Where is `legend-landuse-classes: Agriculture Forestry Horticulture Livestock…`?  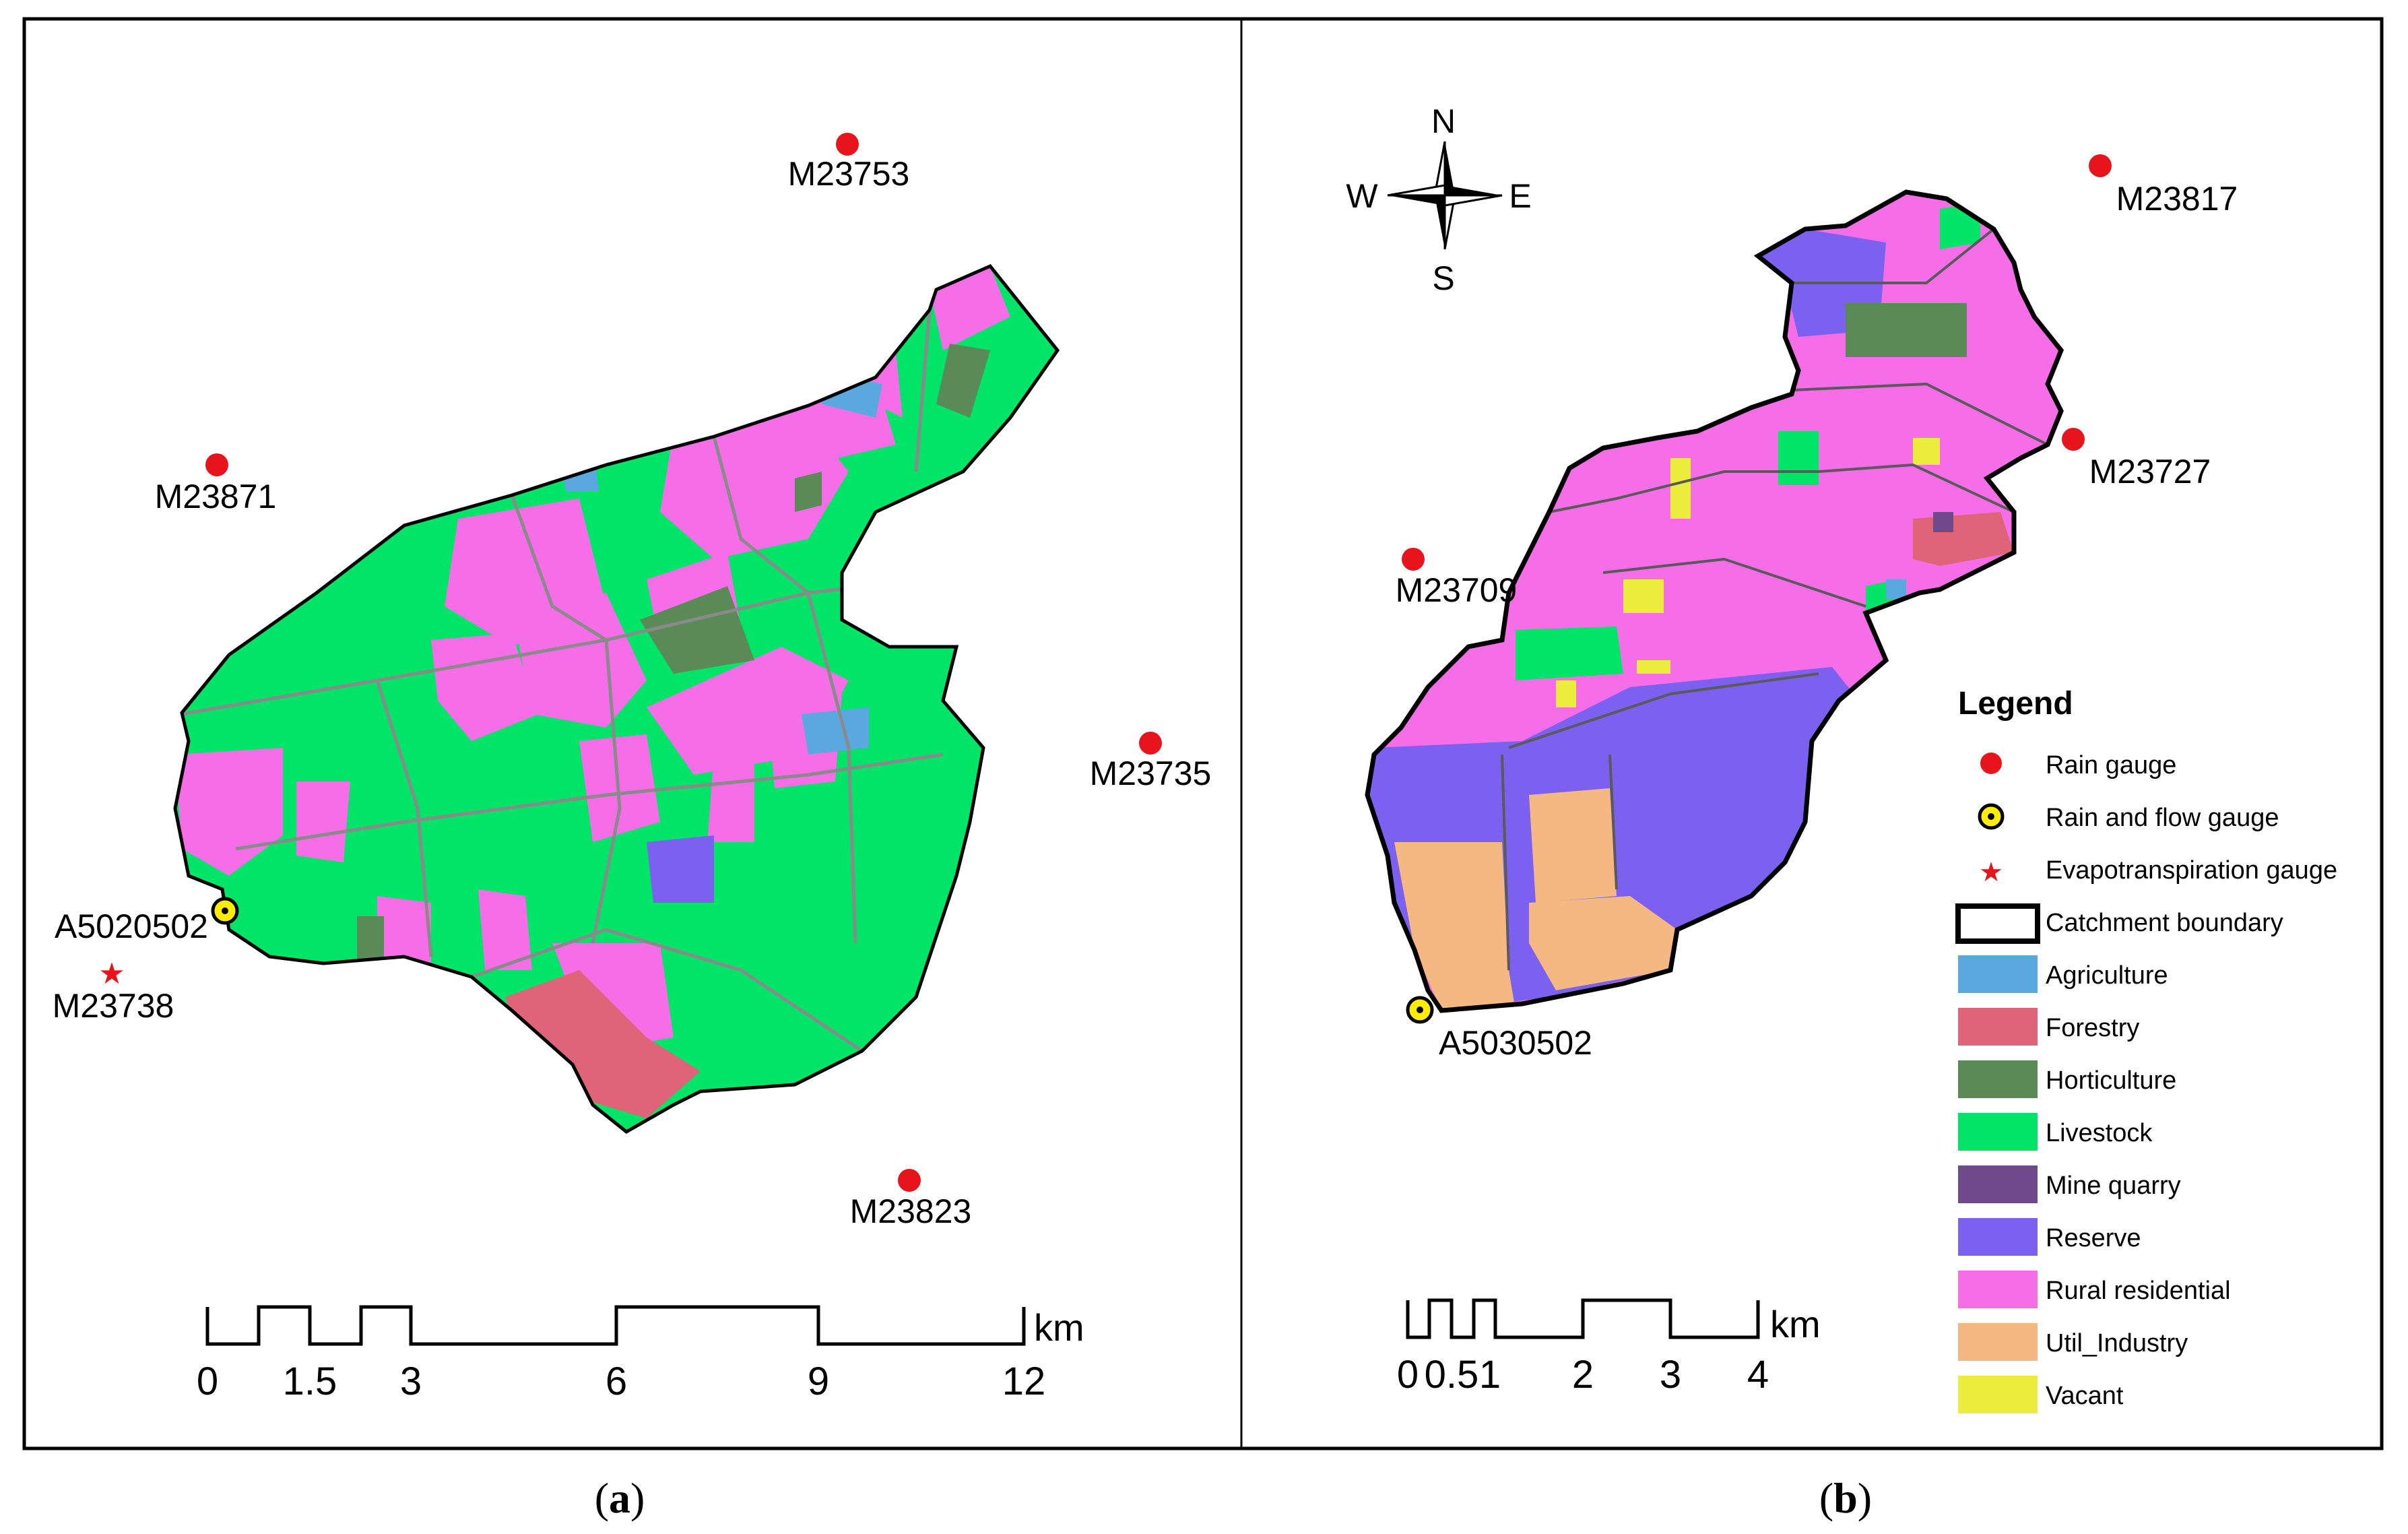
legend-landuse-classes: Agriculture Forestry Horticulture Livestock… is located at coordinates (2094, 1184).